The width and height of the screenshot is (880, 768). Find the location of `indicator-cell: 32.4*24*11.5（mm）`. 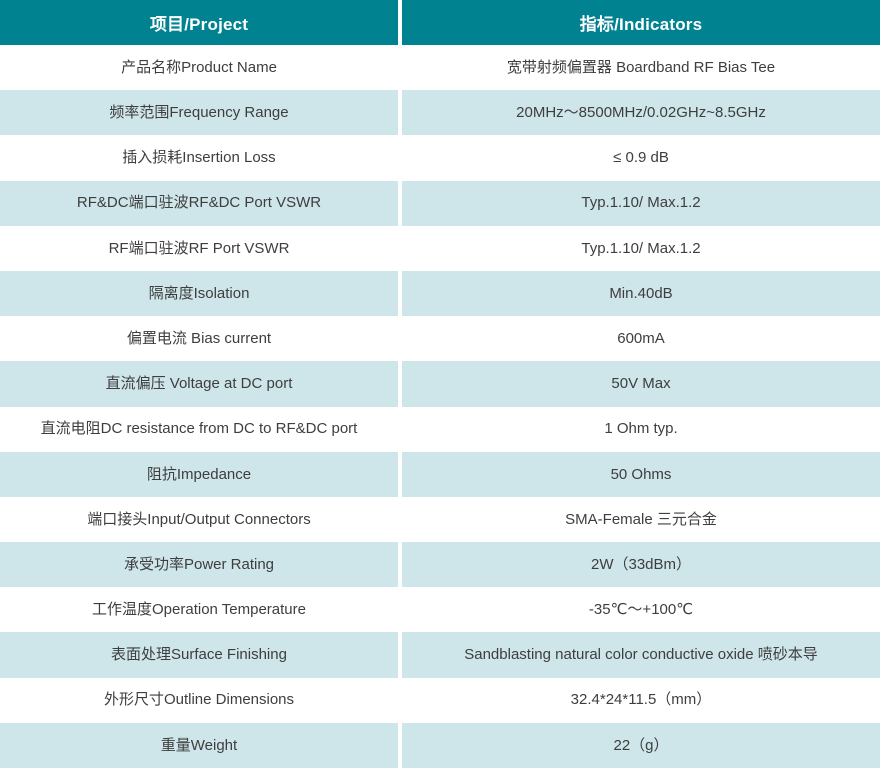

indicator-cell: 32.4*24*11.5（mm） is located at coordinates (639, 700).